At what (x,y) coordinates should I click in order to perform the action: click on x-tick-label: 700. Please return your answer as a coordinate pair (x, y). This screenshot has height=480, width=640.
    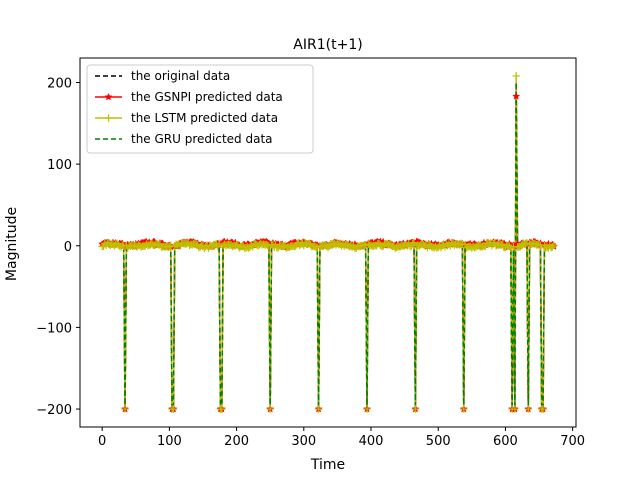
    Looking at the image, I should click on (572, 441).